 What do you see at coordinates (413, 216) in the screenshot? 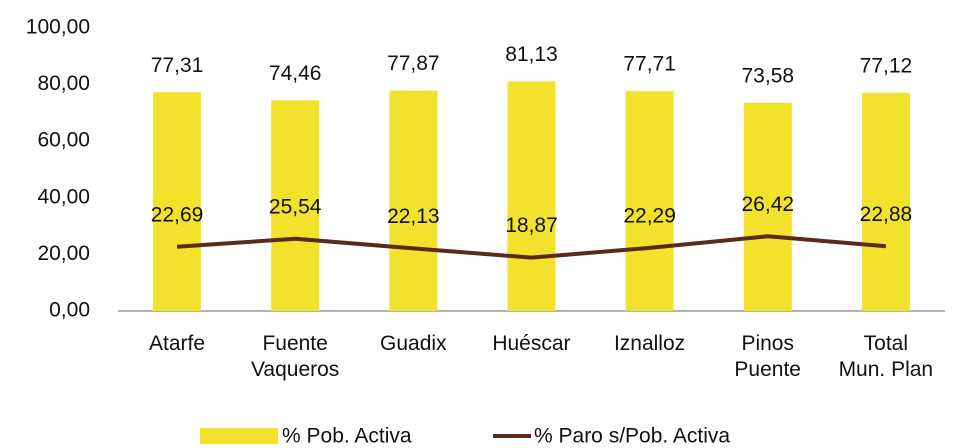
I see `data-label: 22,13` at bounding box center [413, 216].